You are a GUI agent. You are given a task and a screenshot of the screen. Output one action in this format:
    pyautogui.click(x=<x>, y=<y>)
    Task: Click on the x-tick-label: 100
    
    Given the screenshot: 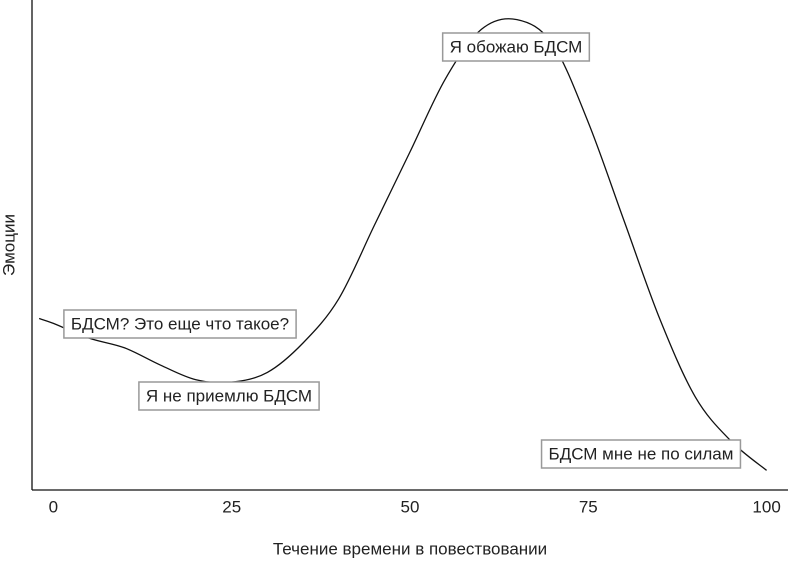 What is the action you would take?
    pyautogui.click(x=766, y=506)
    